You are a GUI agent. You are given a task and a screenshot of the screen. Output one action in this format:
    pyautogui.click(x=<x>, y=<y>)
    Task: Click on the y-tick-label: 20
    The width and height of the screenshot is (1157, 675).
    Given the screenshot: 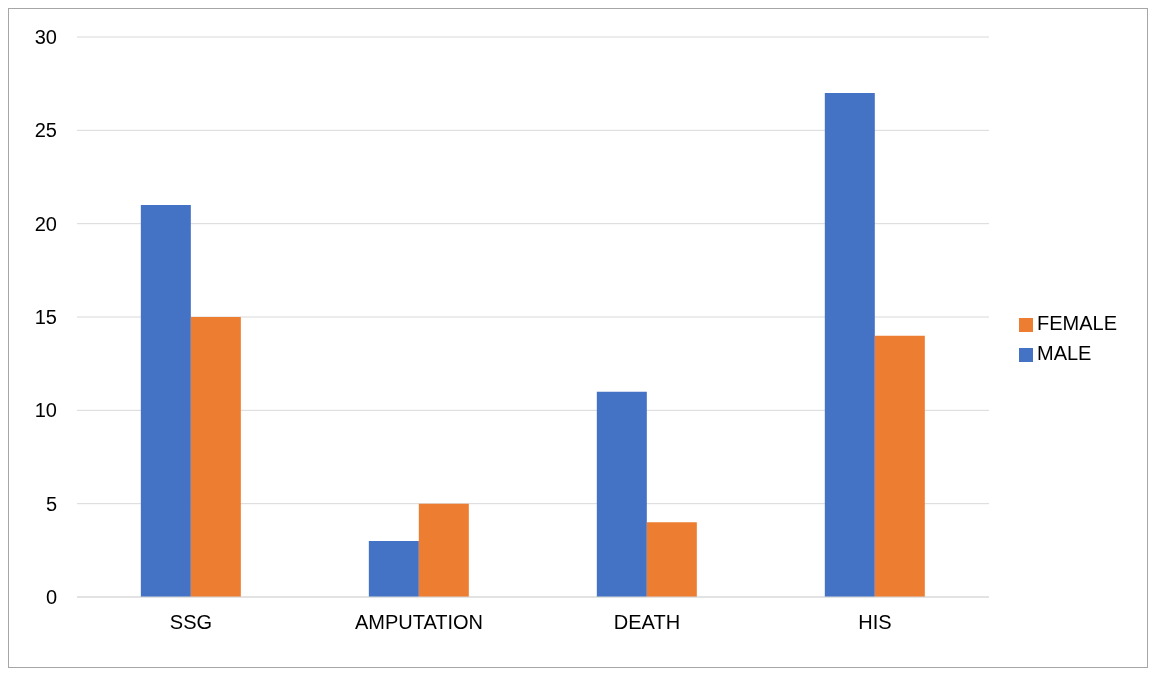 What is the action you would take?
    pyautogui.click(x=45, y=223)
    